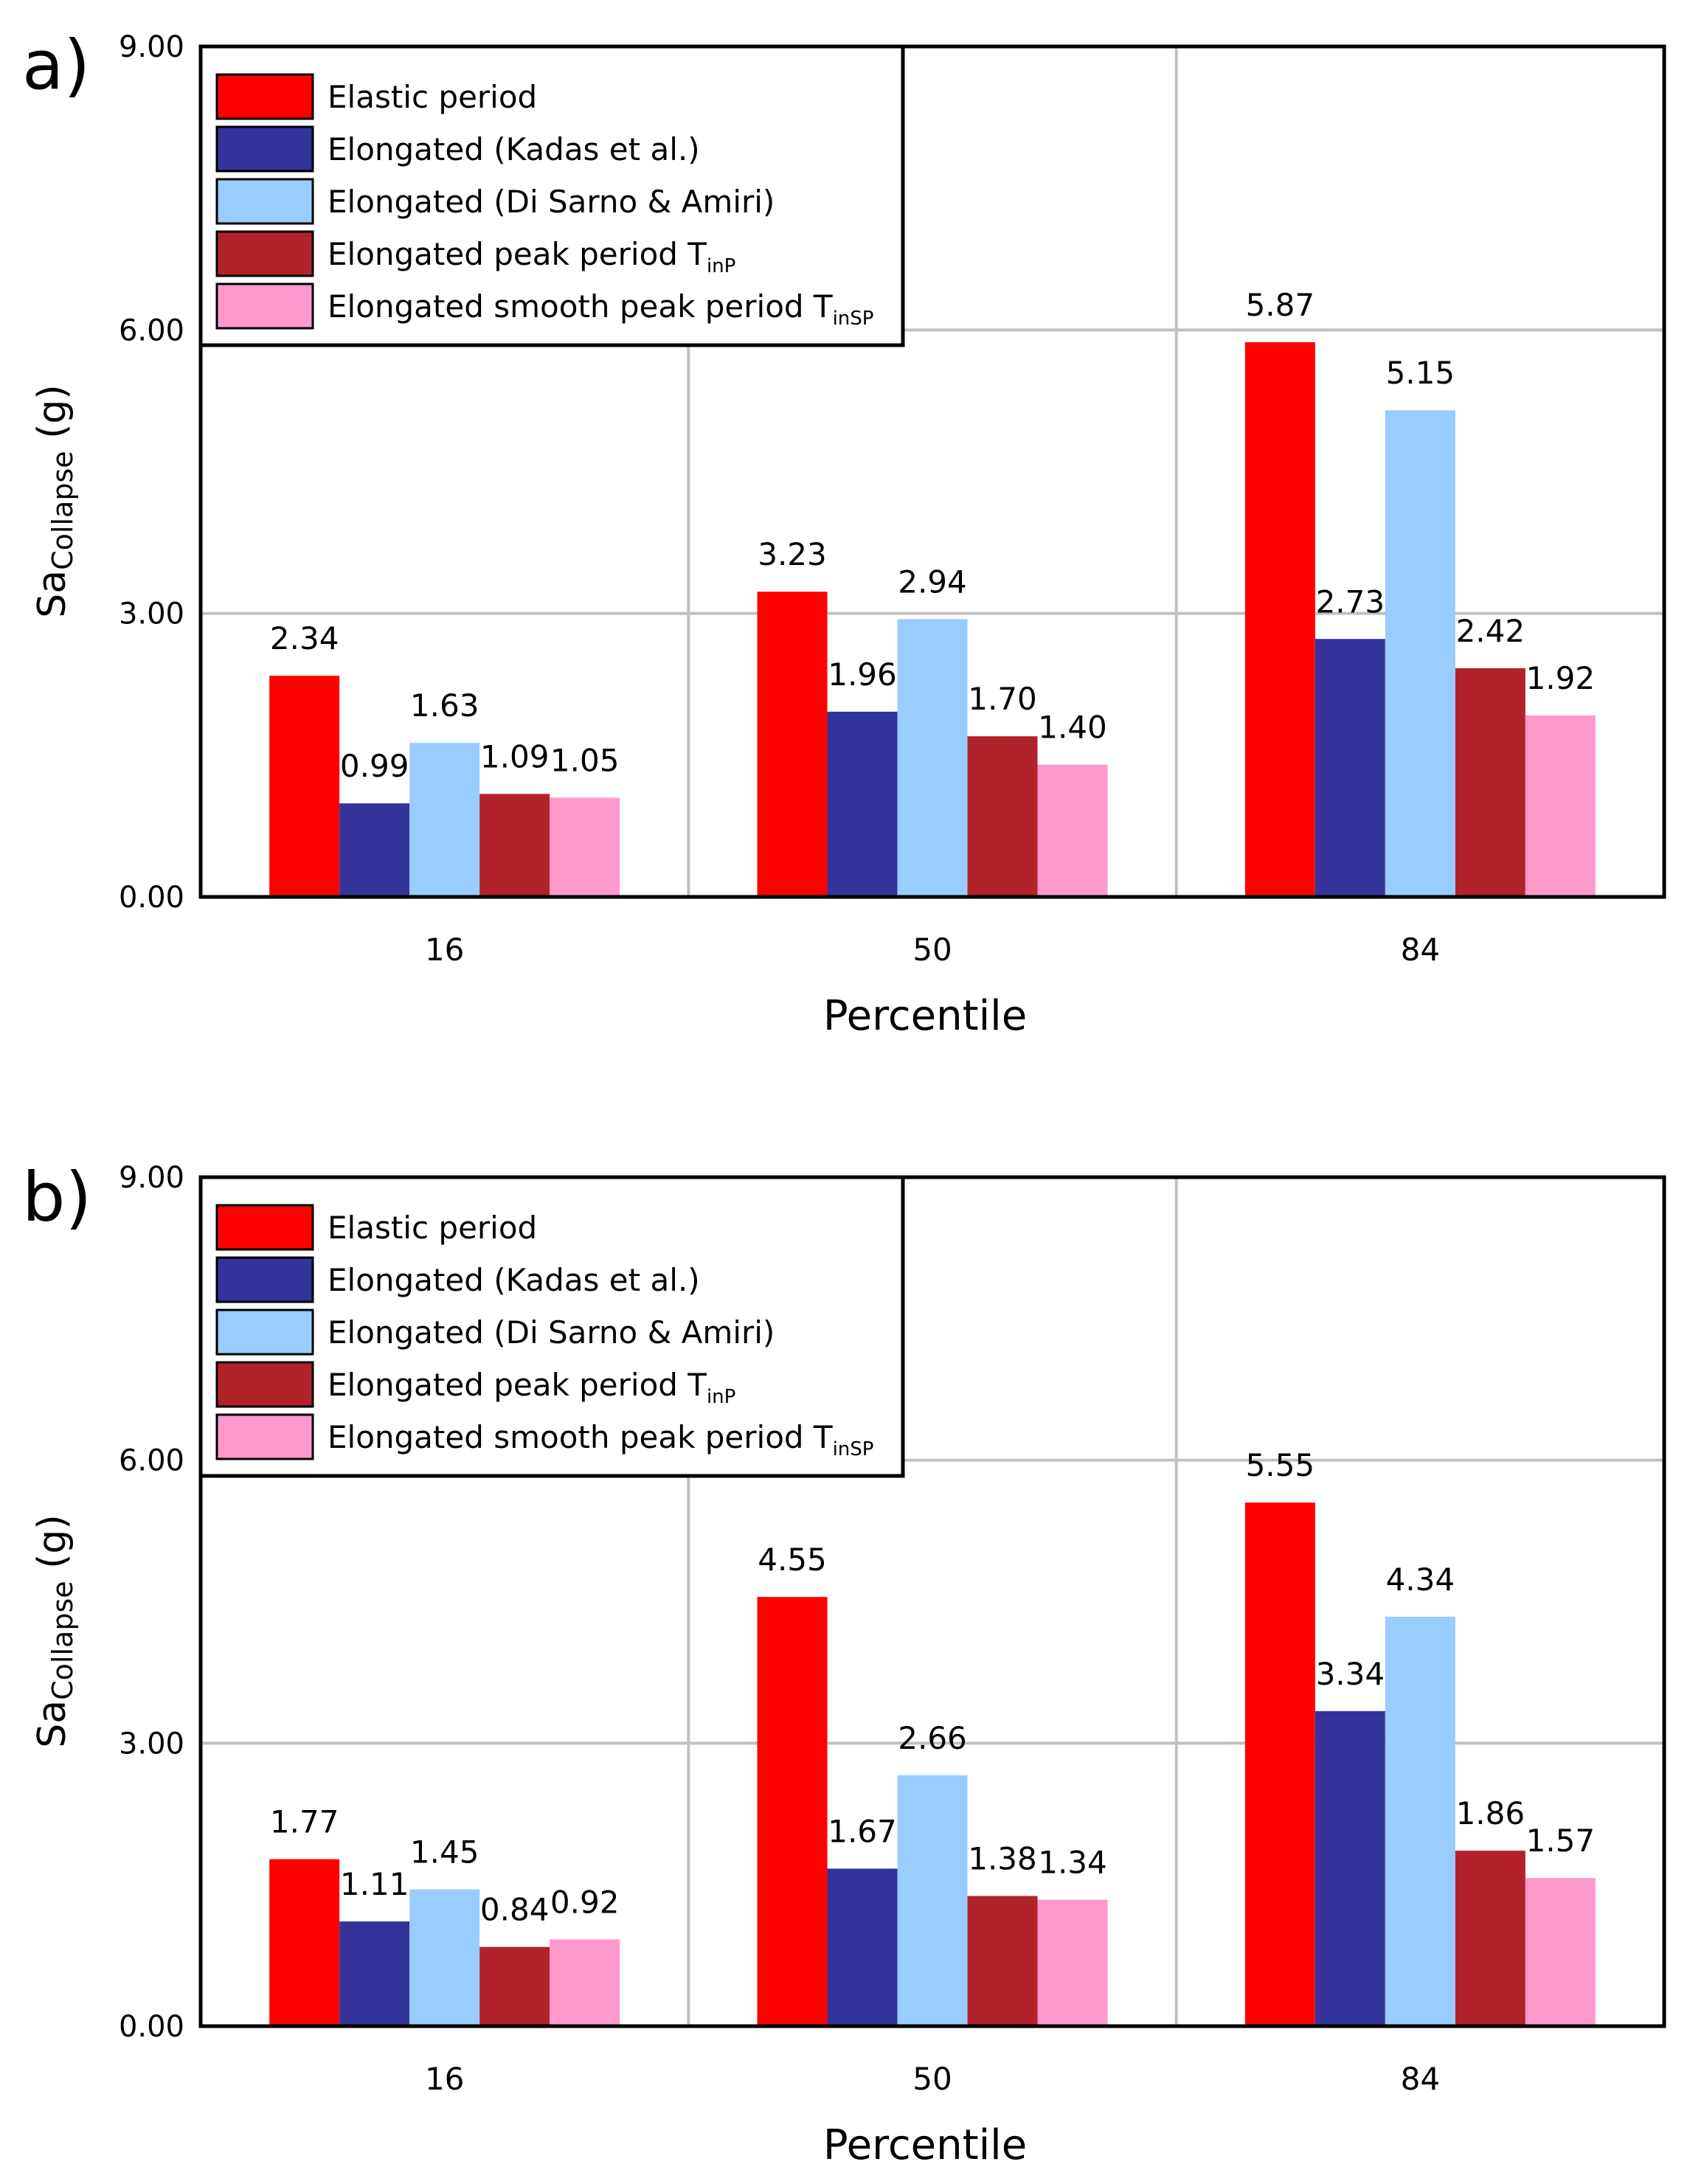  Describe the element at coordinates (792, 1560) in the screenshot. I see `bar-value-label: 4.55` at that location.